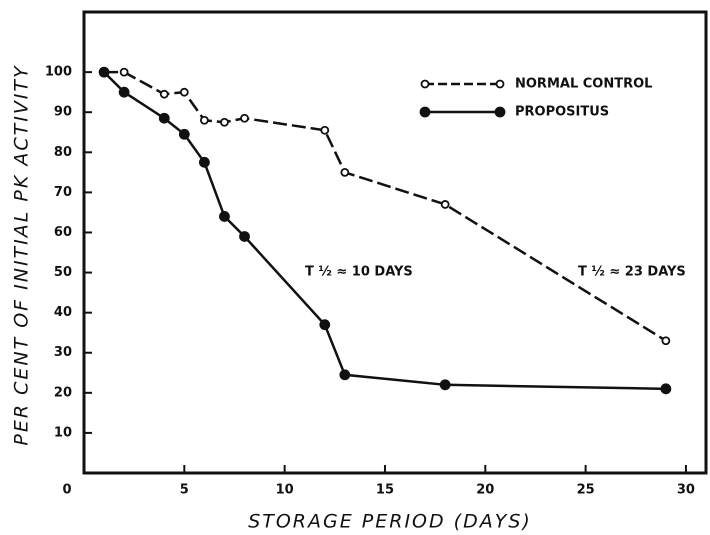 The width and height of the screenshot is (710, 535). Describe the element at coordinates (485, 490) in the screenshot. I see `x-tick-label: 20` at that location.